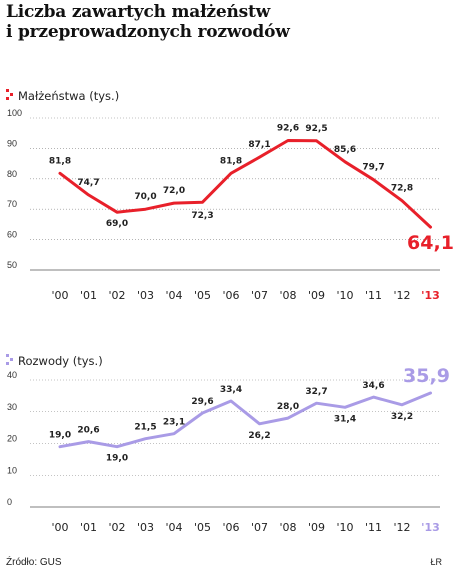 The height and width of the screenshot is (576, 458). I want to click on data-label: 34,6, so click(373, 386).